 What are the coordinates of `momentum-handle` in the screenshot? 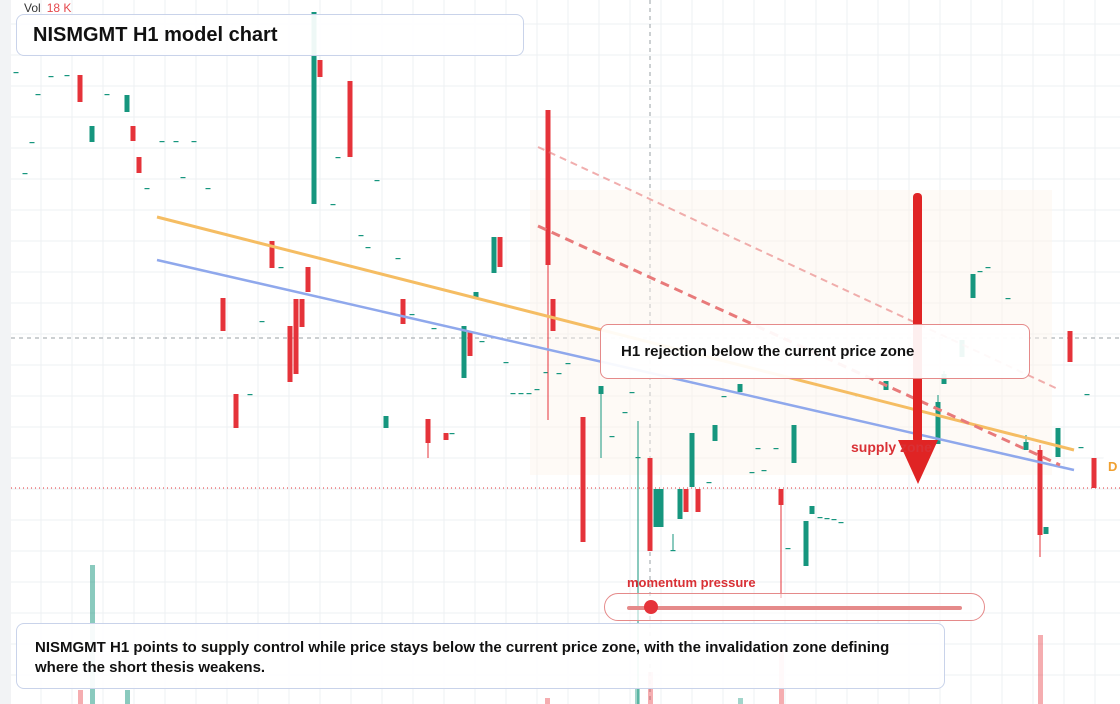 It's located at (650, 607).